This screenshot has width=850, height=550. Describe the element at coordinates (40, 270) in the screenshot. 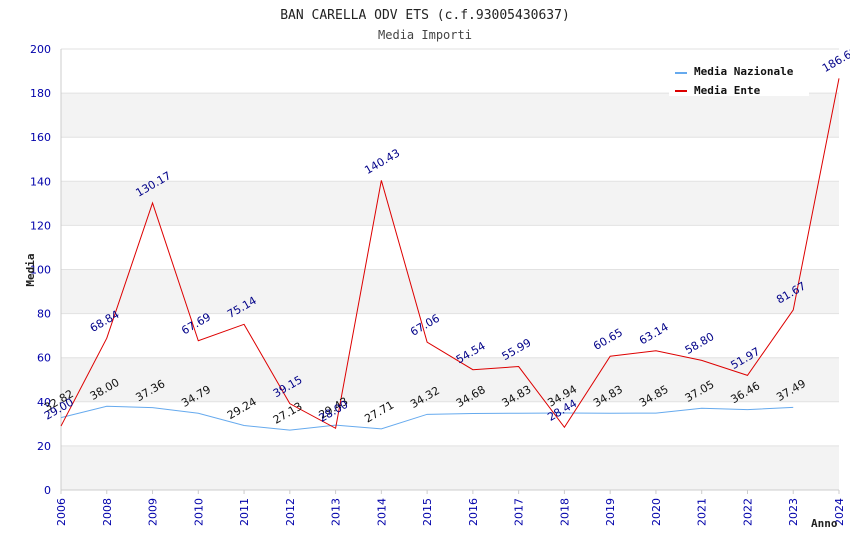

I see `y-tick-label: 100` at that location.